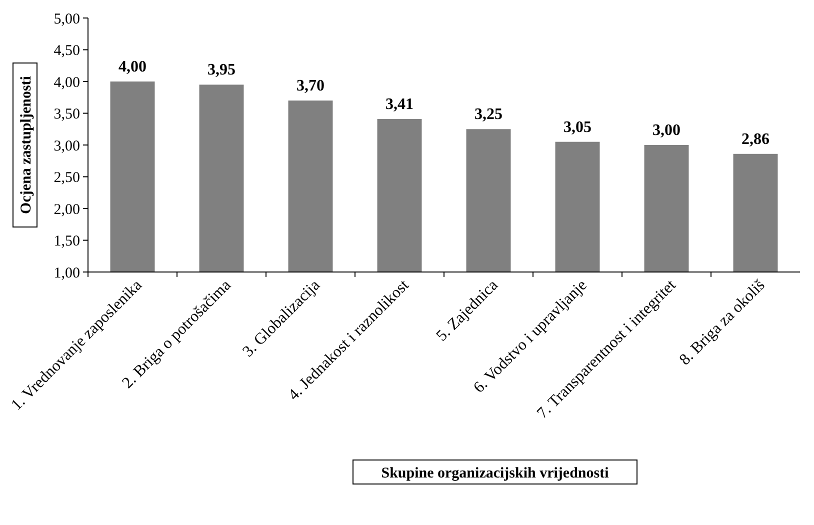 This screenshot has height=525, width=814. Describe the element at coordinates (578, 127) in the screenshot. I see `data-label: 3,05` at that location.